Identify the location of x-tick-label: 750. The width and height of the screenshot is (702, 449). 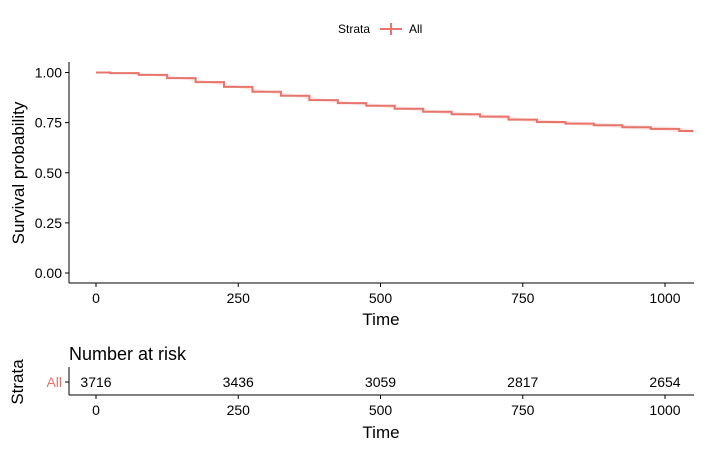
(523, 298).